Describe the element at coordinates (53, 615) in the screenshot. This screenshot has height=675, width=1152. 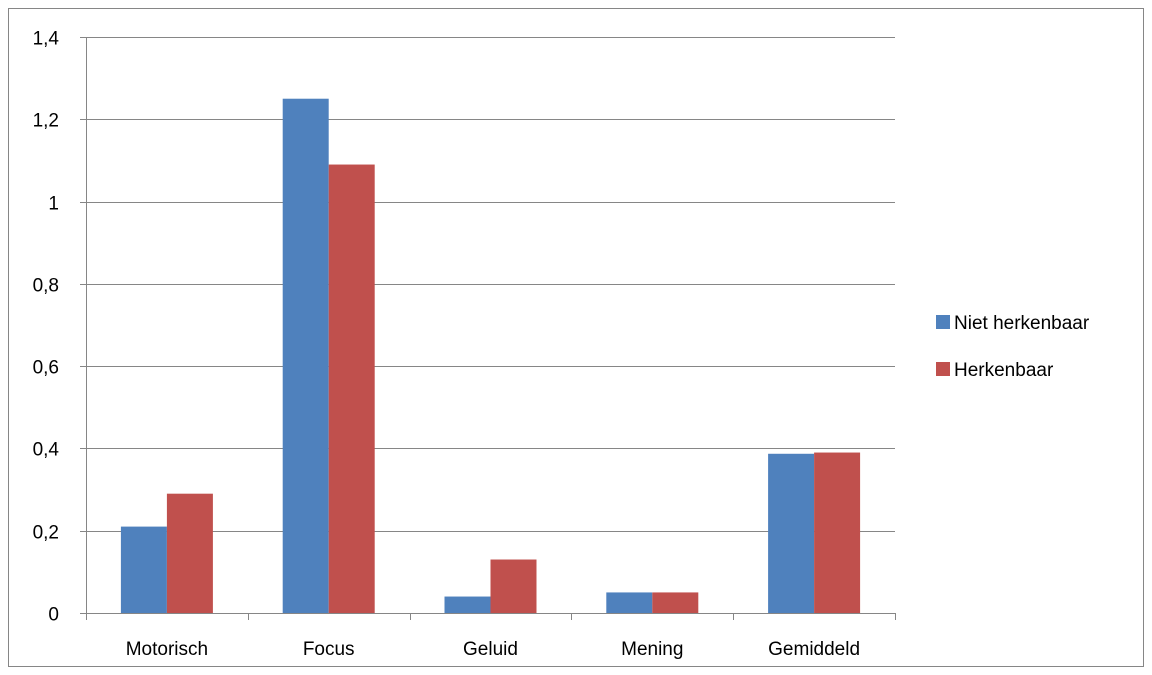
I see `y-tick-label: 0` at that location.